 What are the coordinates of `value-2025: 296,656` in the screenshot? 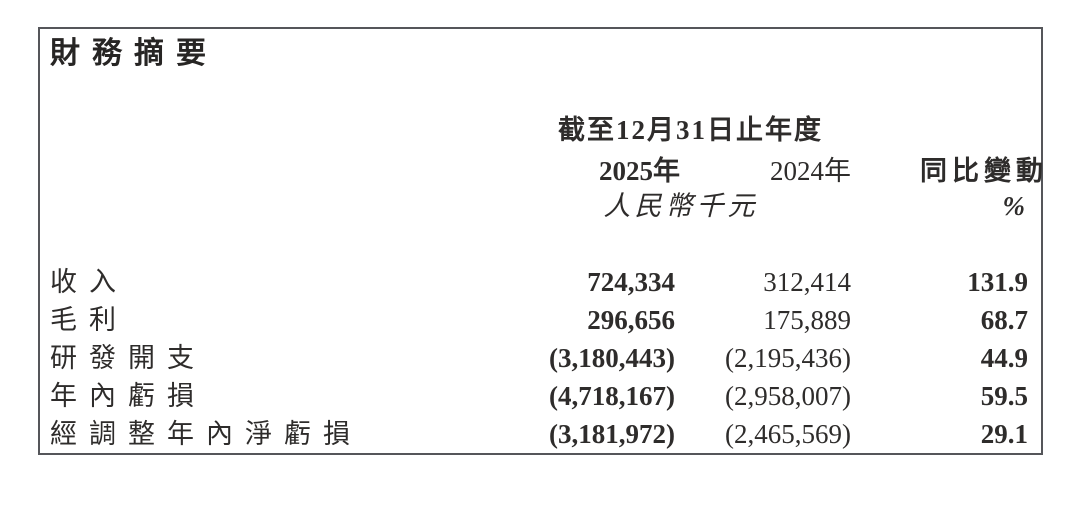 It's located at (631, 320).